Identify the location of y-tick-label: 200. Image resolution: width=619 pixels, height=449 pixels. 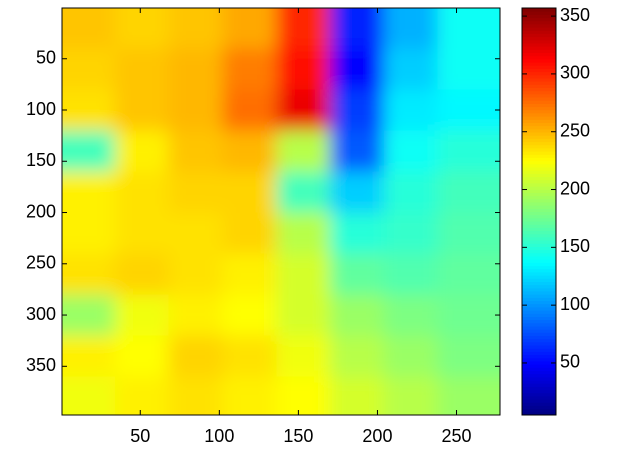
(41, 211).